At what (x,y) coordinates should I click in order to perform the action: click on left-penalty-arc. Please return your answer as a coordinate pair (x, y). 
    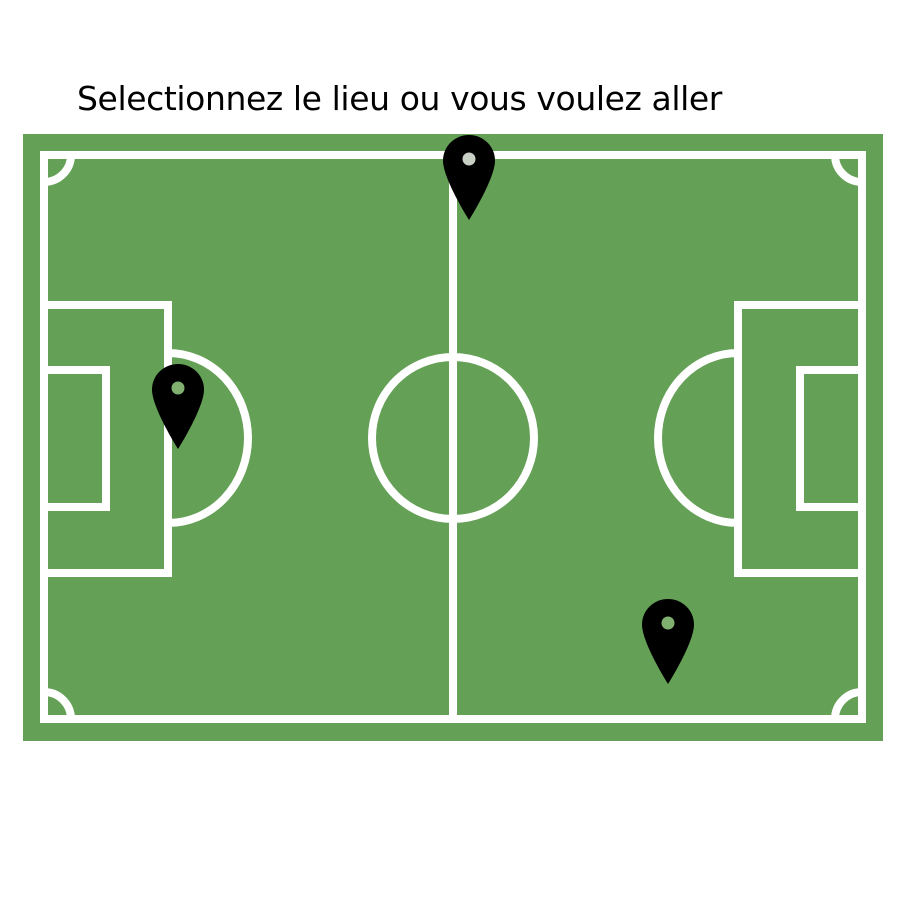
    Looking at the image, I should click on (209, 438).